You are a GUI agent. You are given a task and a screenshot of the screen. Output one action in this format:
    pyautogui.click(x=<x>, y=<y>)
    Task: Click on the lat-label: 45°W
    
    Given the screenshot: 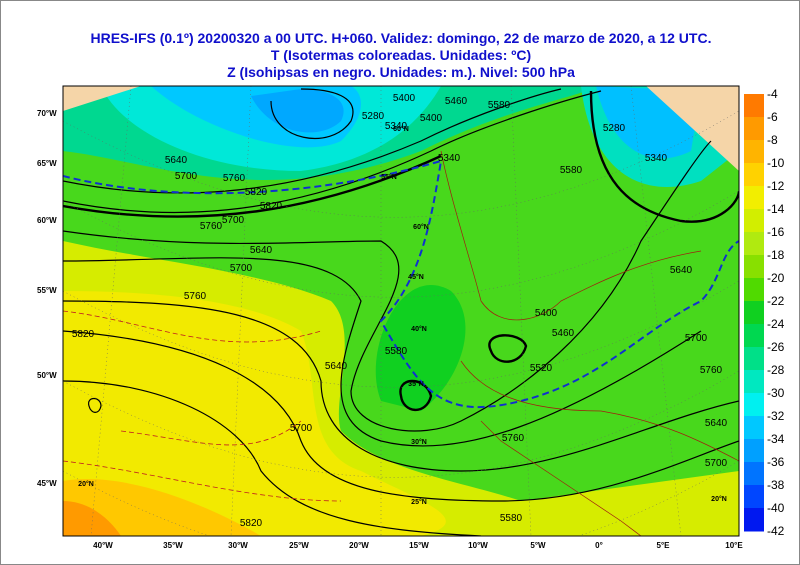 What is the action you would take?
    pyautogui.click(x=47, y=483)
    